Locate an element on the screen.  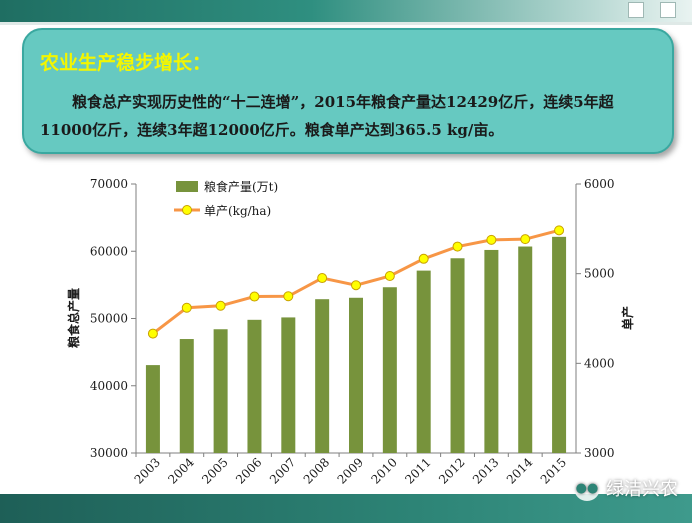
x-tick-label: 2012 is located at coordinates (451, 470).